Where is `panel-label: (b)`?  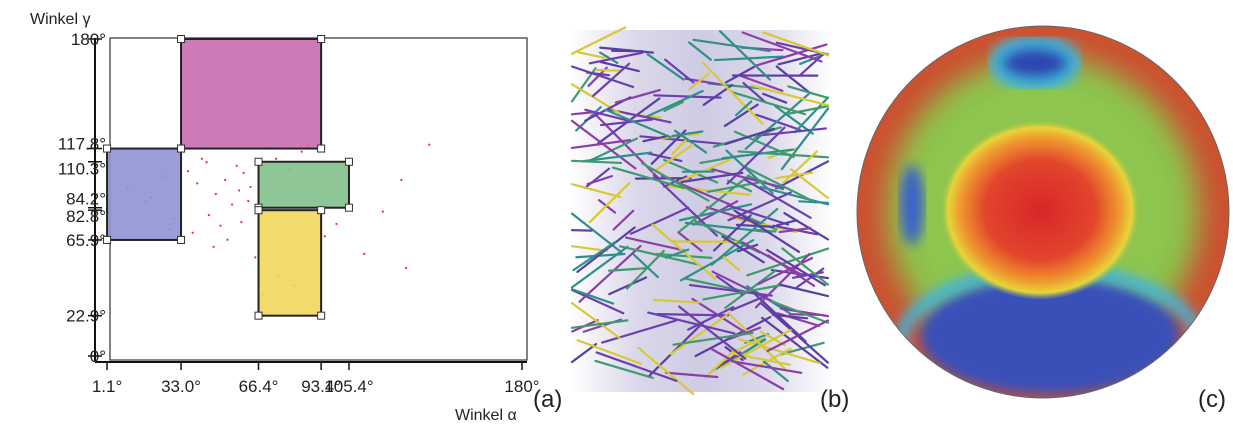
panel-label: (b) is located at coordinates (834, 399).